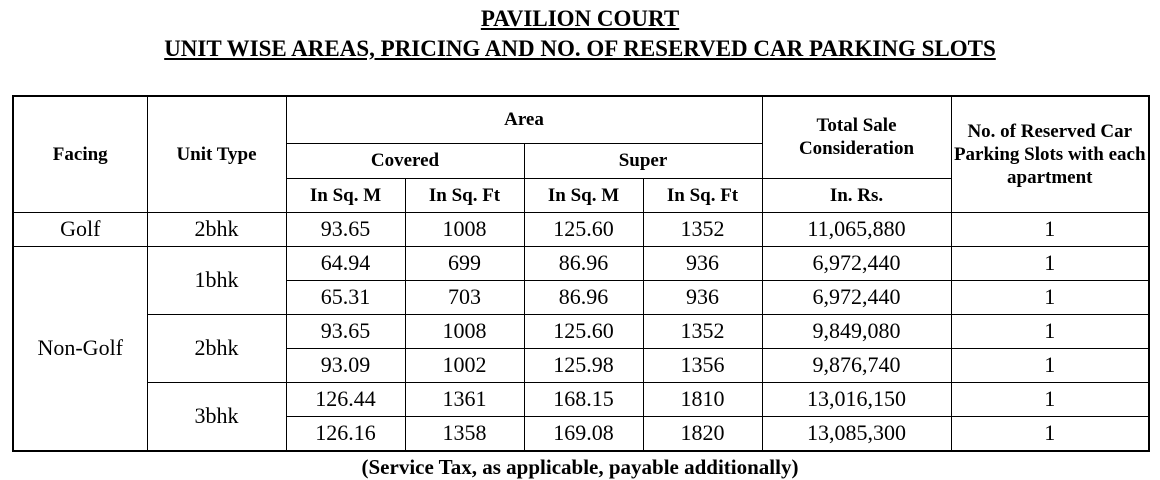 Image resolution: width=1160 pixels, height=480 pixels. Describe the element at coordinates (464, 433) in the screenshot. I see `data-cell: 1358` at that location.